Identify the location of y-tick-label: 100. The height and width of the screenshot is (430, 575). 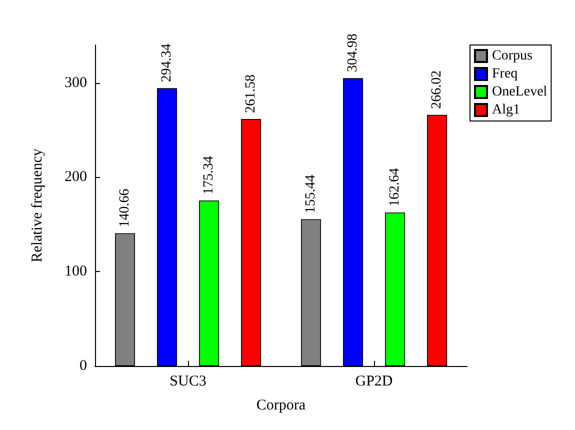
(75, 272).